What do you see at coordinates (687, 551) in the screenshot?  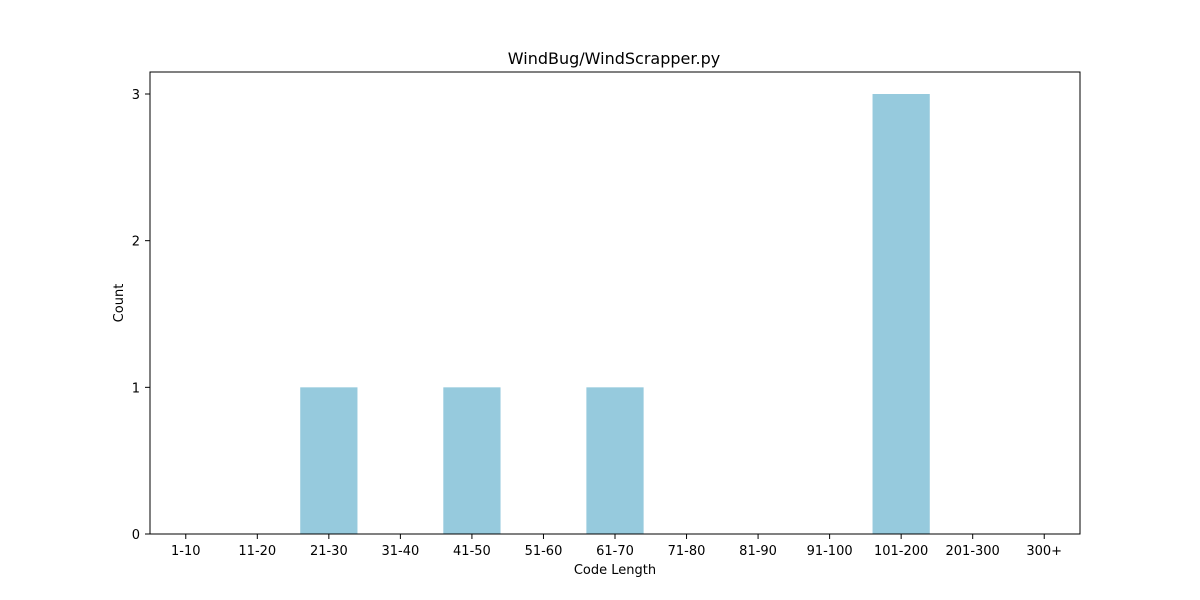 I see `x-tick-label: 71-80` at bounding box center [687, 551].